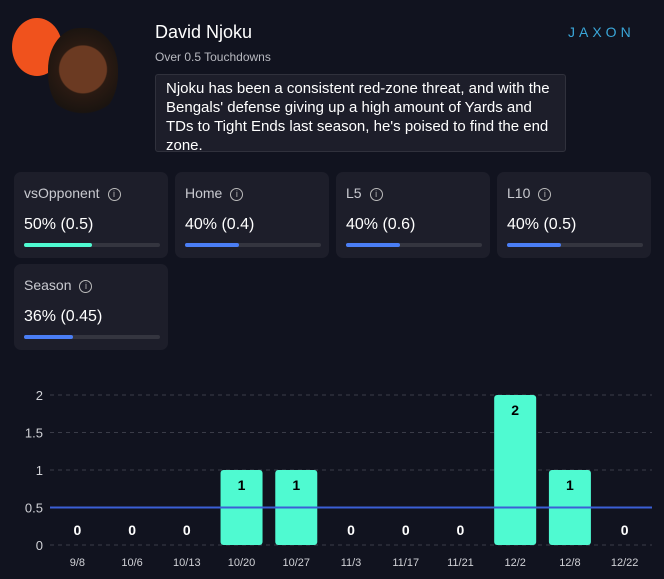 The width and height of the screenshot is (664, 579). Describe the element at coordinates (63, 316) in the screenshot. I see `stat-value: 36% (0.45)` at that location.